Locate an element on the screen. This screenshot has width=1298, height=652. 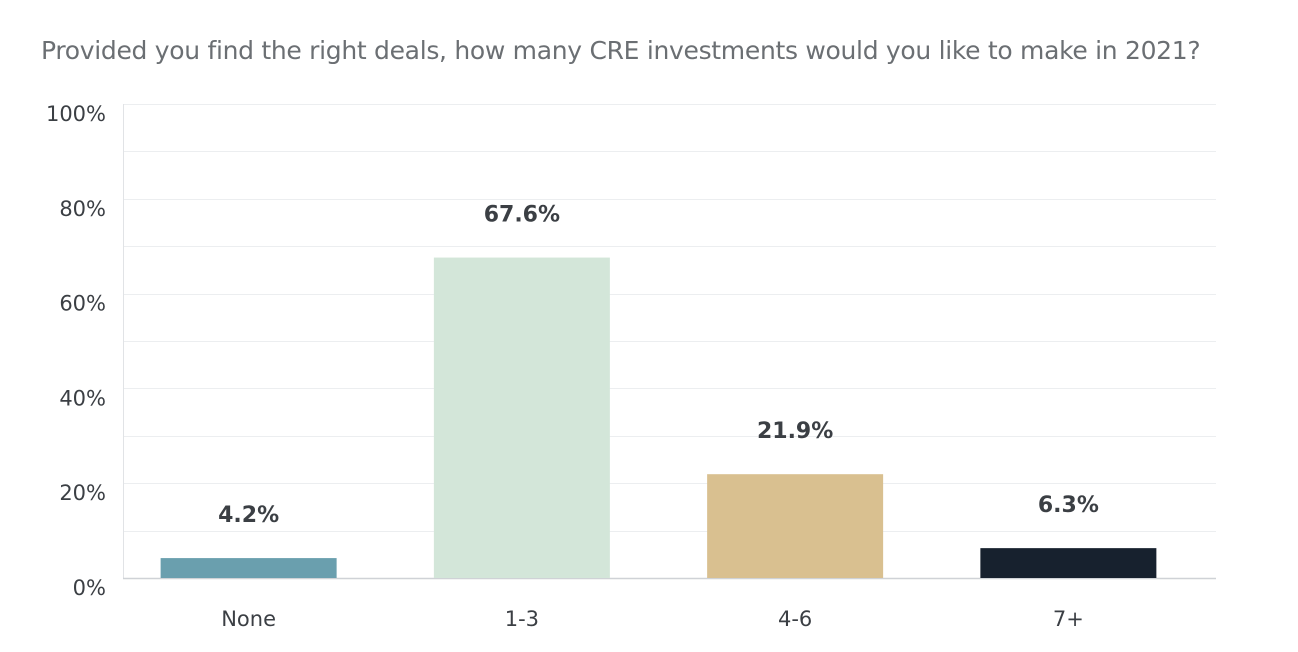
data-label: 67.6% is located at coordinates (522, 215).